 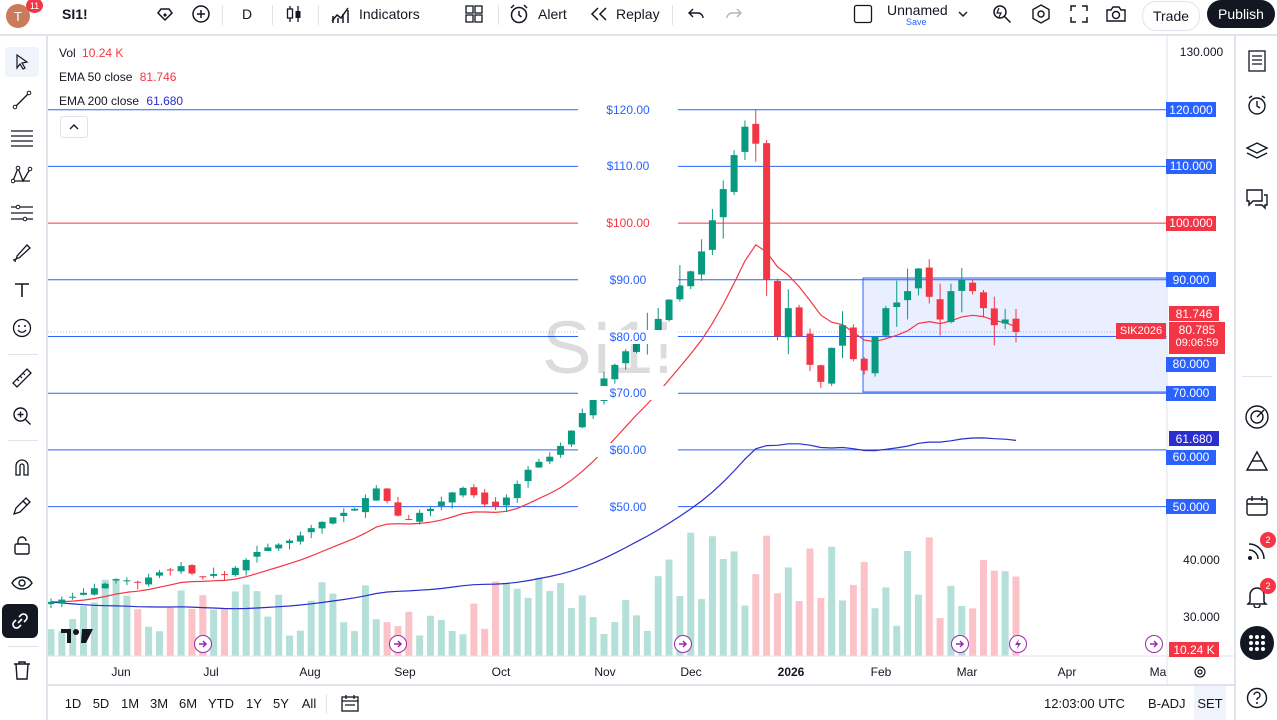 What do you see at coordinates (22, 252) in the screenshot?
I see `brush-tool-icon` at bounding box center [22, 252].